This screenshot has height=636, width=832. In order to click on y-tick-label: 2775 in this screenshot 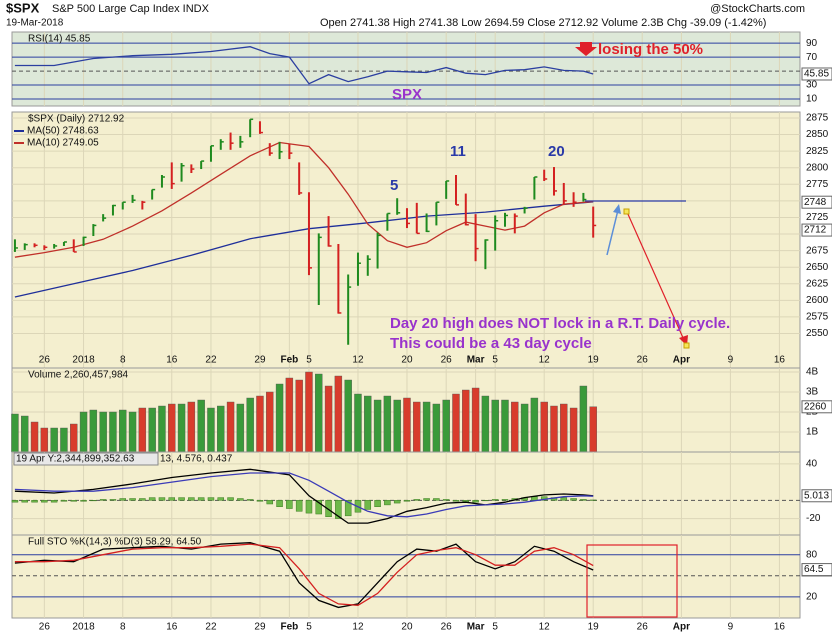, I will do `click(817, 184)`.